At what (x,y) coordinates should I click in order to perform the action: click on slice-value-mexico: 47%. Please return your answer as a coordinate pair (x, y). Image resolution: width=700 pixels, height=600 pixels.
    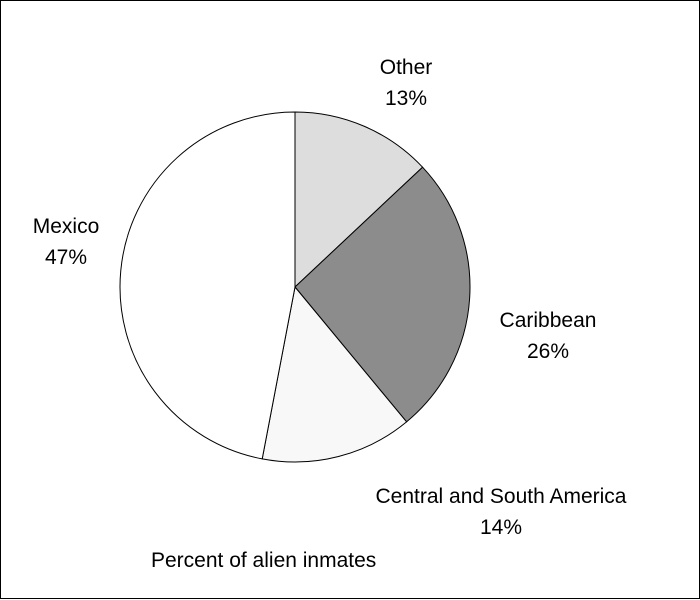
    Looking at the image, I should click on (66, 257).